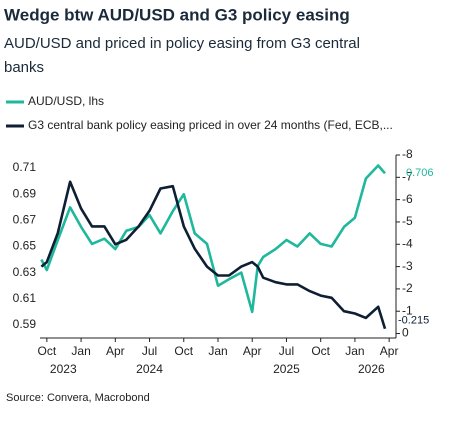 Image resolution: width=455 pixels, height=421 pixels. Describe the element at coordinates (407, 266) in the screenshot. I see `y2-tick-label: -3` at that location.